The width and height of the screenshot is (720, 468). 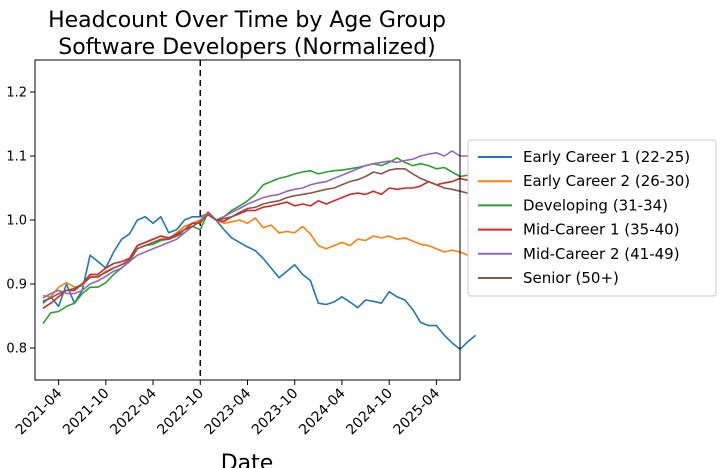 What do you see at coordinates (595, 205) in the screenshot?
I see `legend-label: Developing (31-34)` at bounding box center [595, 205].